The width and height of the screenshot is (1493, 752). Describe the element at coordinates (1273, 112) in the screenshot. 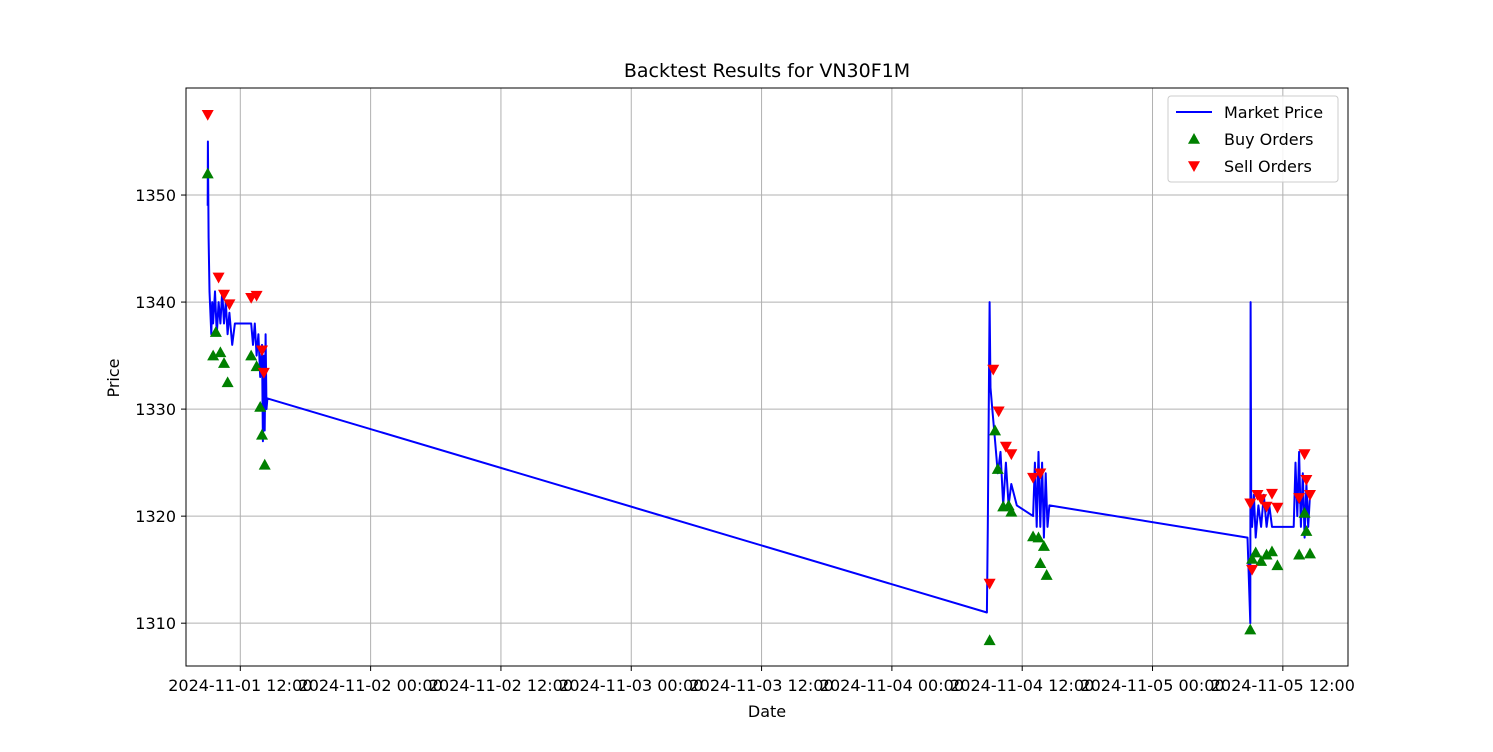

I see `legend-entry-label: Market Price` at that location.